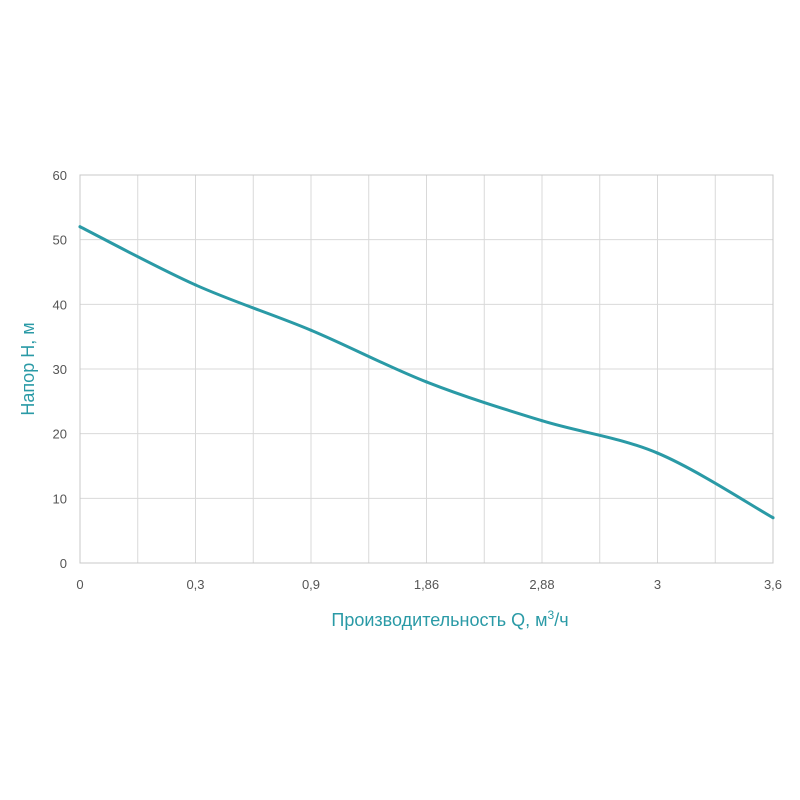 The width and height of the screenshot is (800, 800). Describe the element at coordinates (63, 563) in the screenshot. I see `y-tick-label: 0` at that location.